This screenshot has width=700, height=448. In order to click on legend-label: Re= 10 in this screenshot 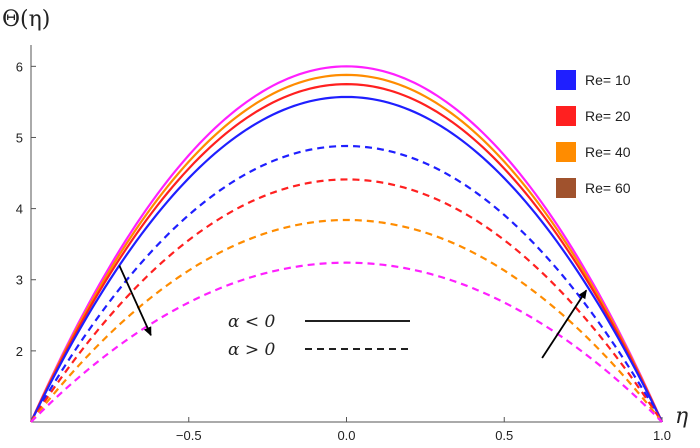, I will do `click(608, 80)`.